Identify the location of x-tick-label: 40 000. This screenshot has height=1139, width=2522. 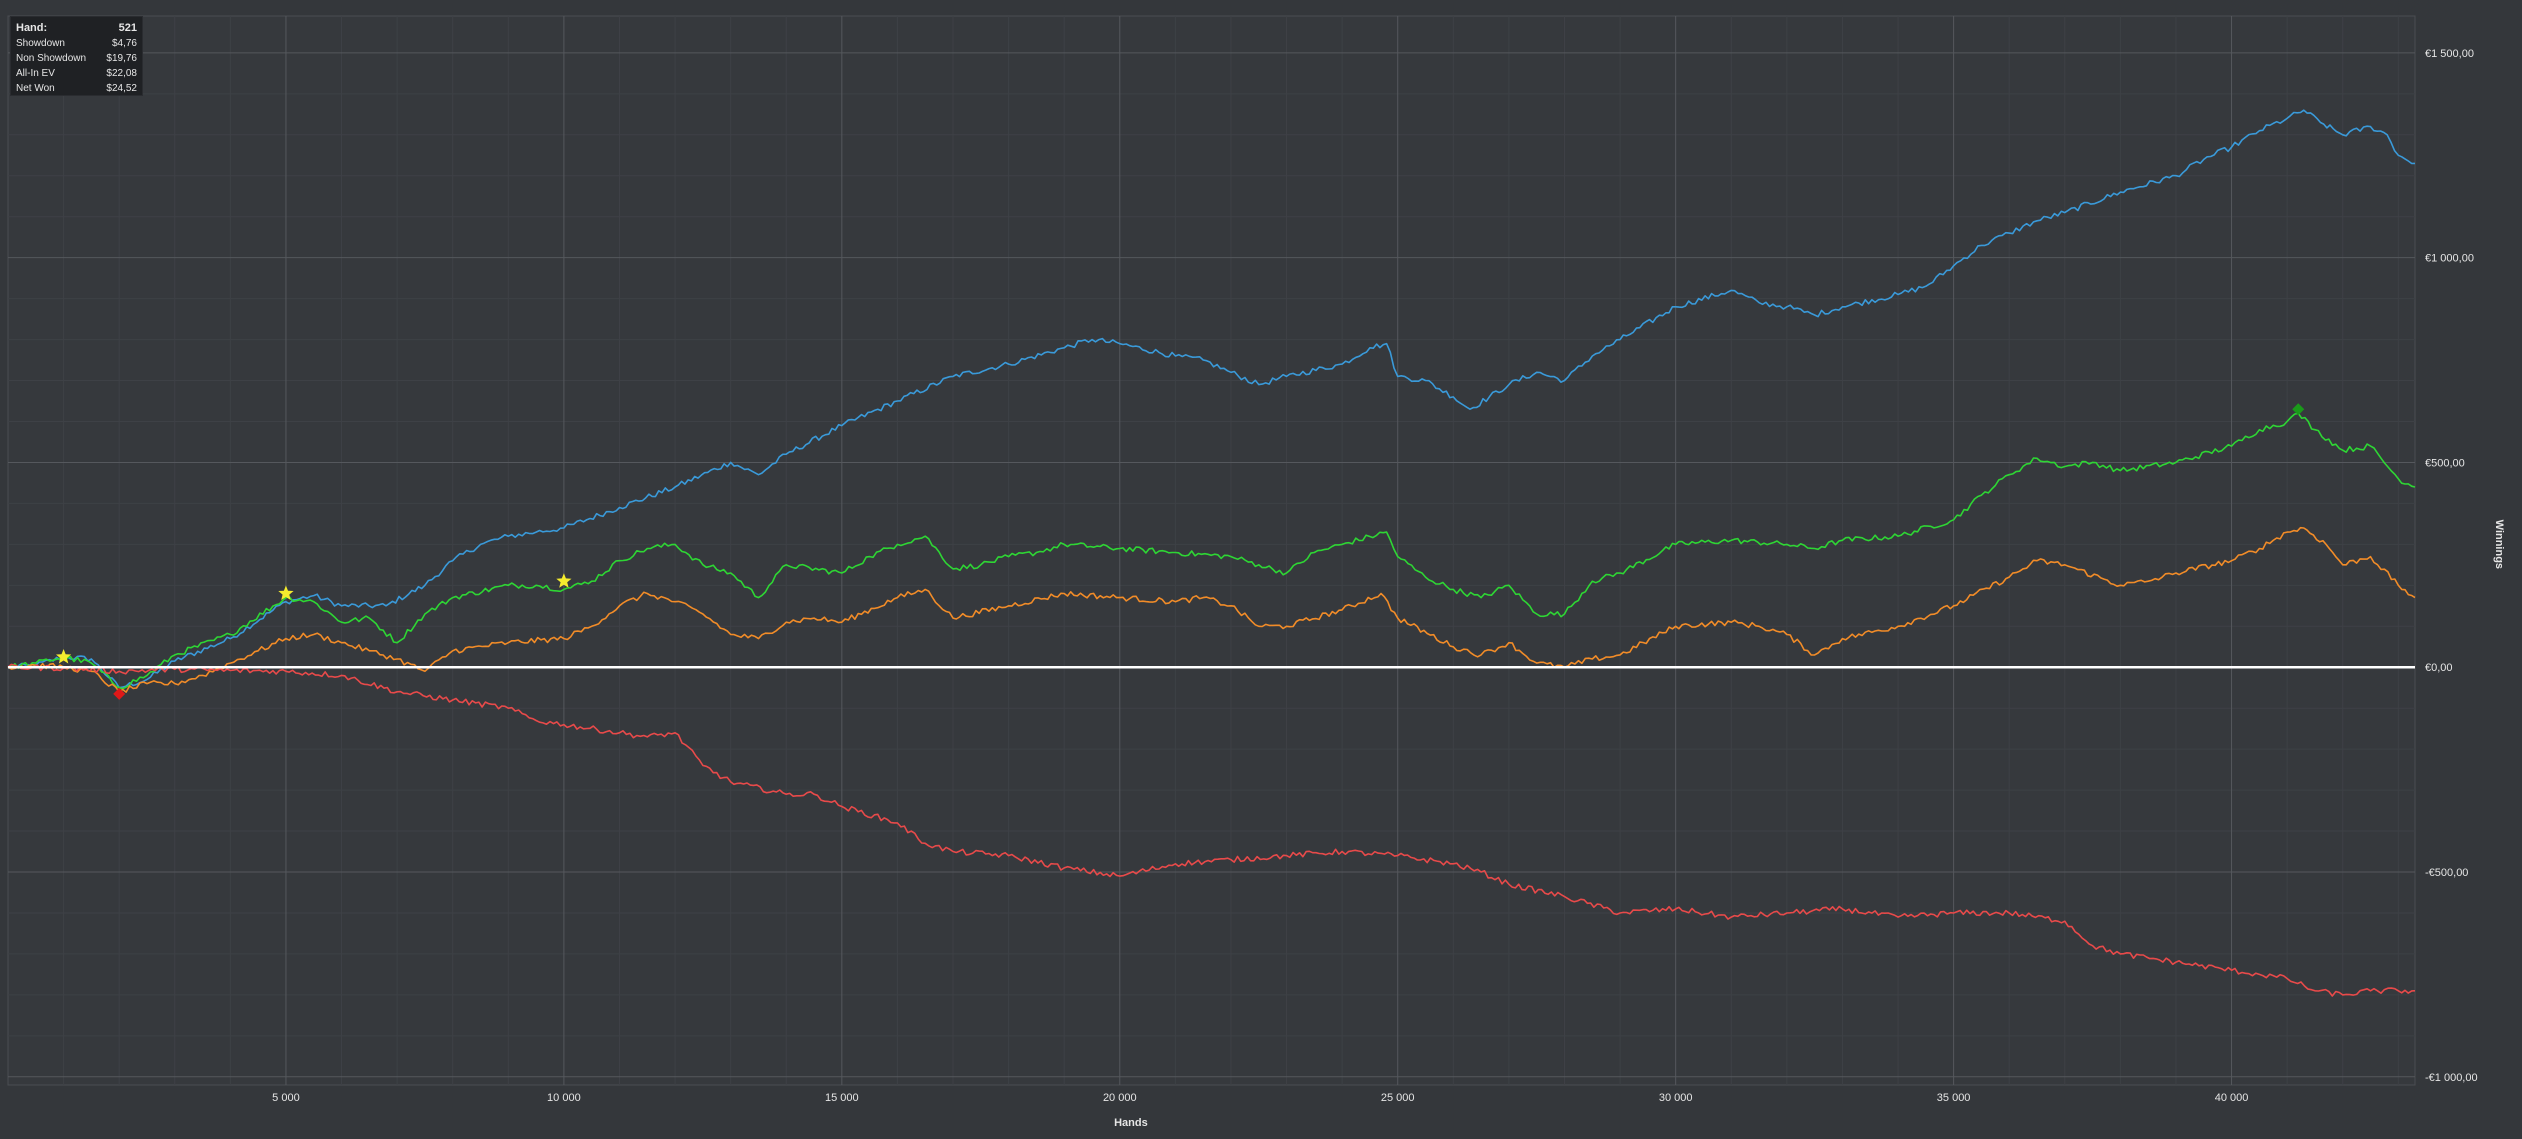
(2232, 1098).